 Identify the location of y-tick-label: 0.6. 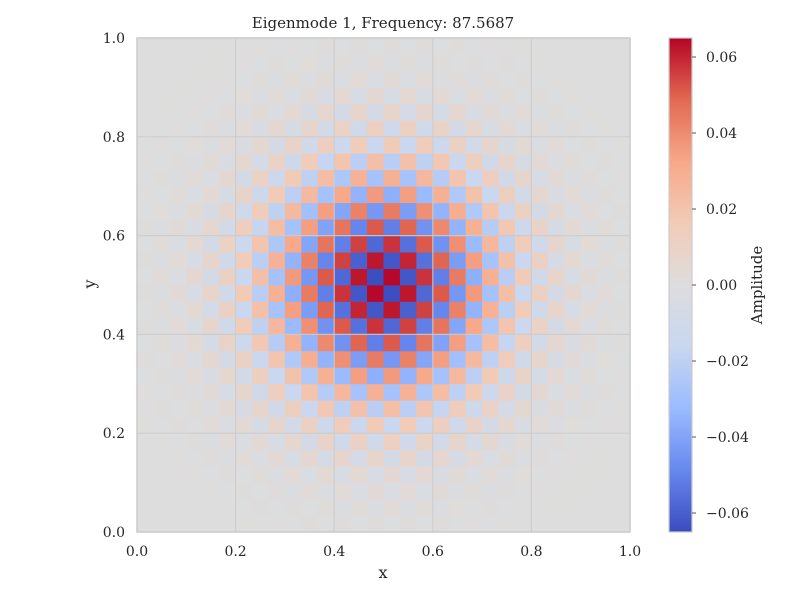
(114, 237).